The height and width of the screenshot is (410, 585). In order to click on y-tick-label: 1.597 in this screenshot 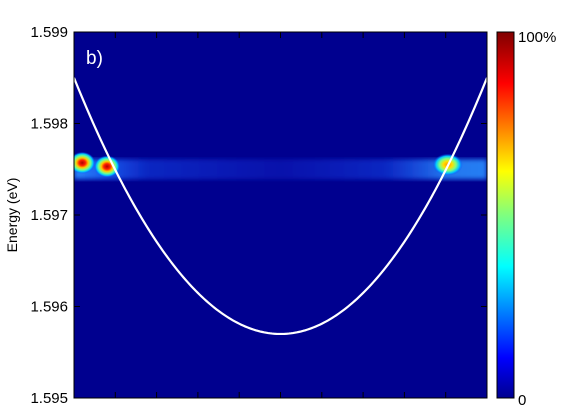, I will do `click(49, 215)`.